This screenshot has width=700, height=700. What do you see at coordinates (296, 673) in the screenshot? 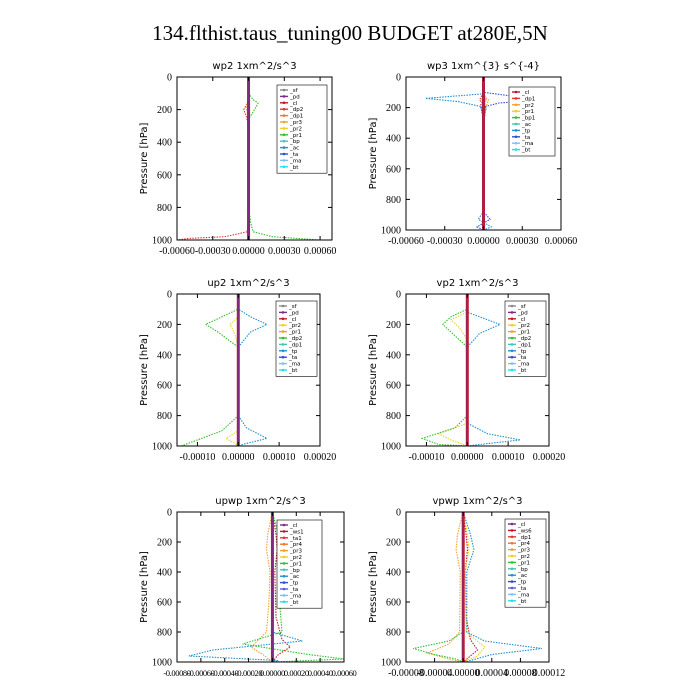
I see `x-tick-label: 0.00020` at bounding box center [296, 673].